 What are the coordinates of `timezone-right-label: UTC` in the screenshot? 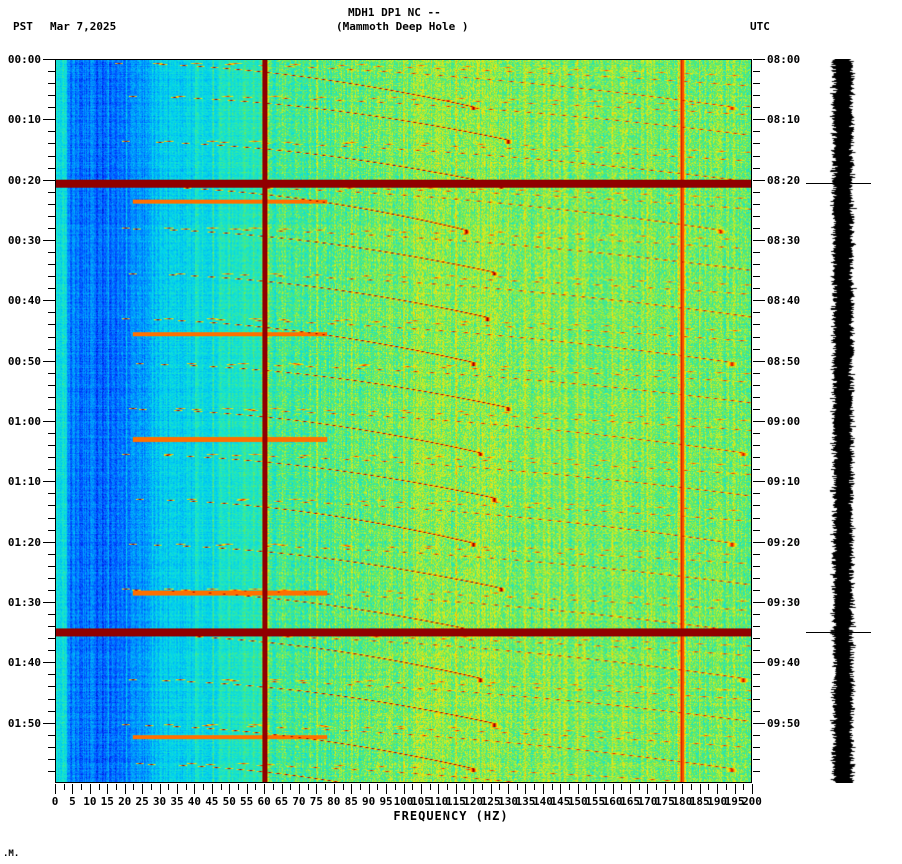 It's located at (760, 26).